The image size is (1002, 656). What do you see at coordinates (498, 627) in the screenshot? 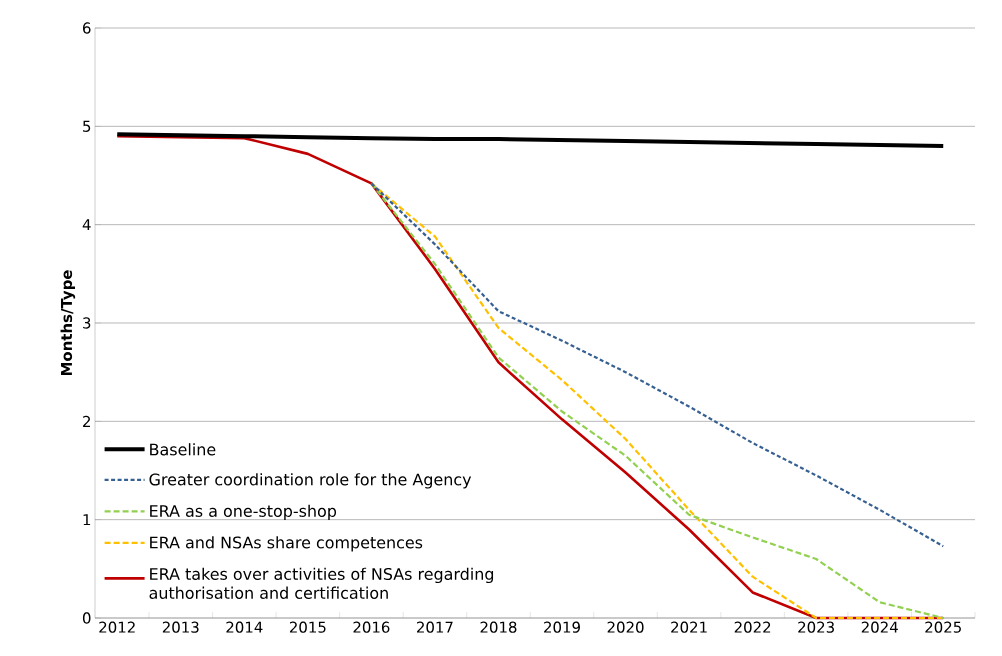
I see `x-tick-label: 2018` at bounding box center [498, 627].